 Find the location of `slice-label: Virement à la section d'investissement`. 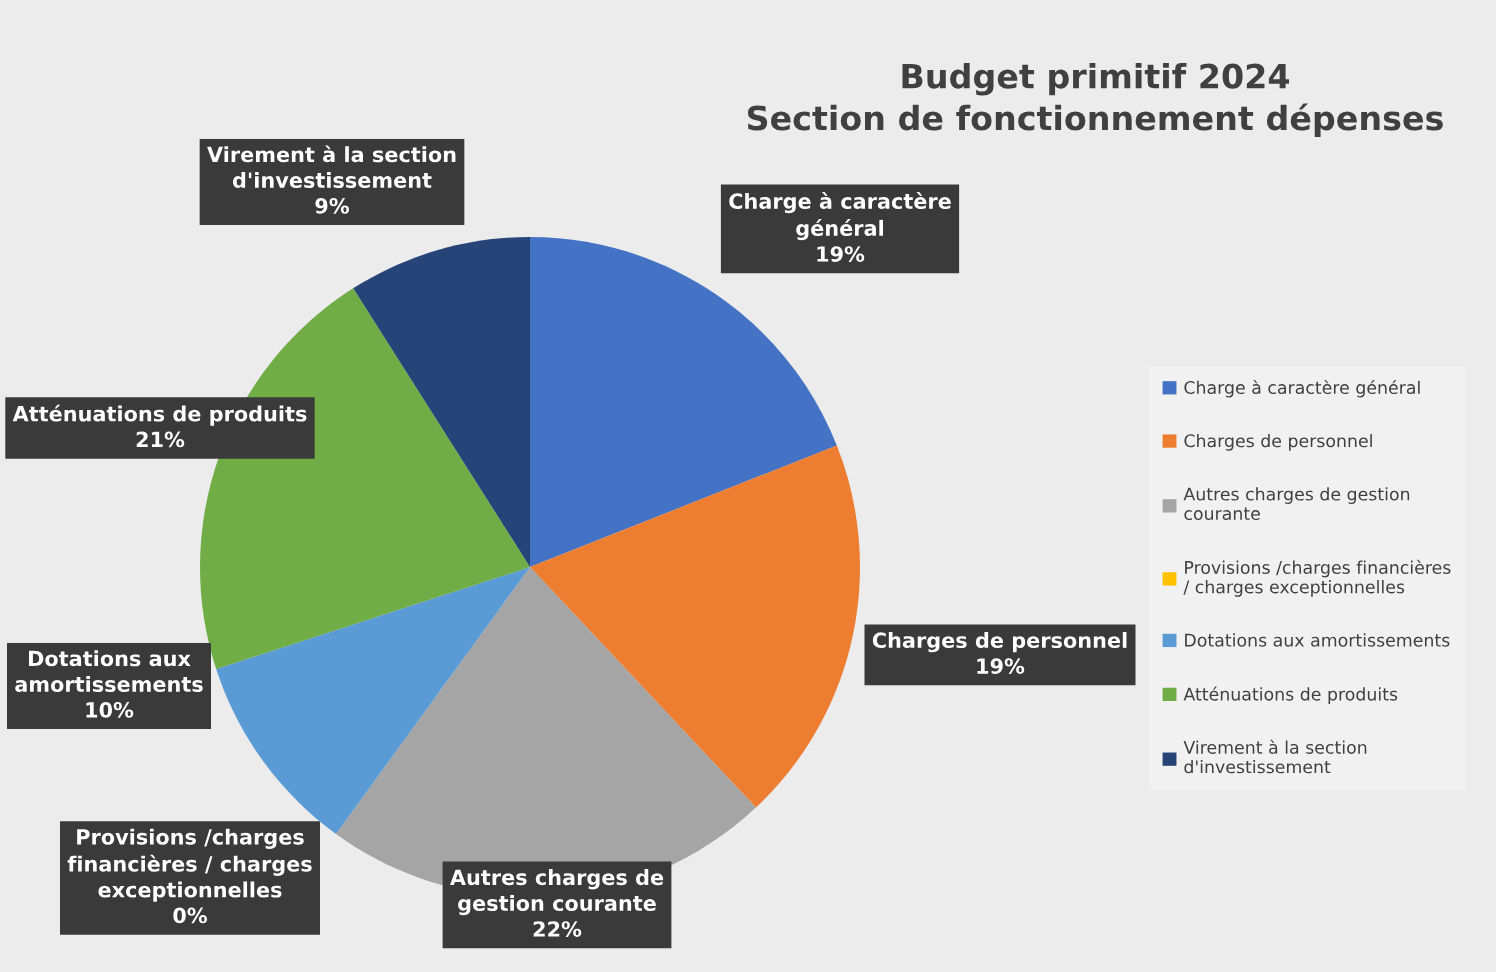

slice-label: Virement à la section d'investissement is located at coordinates (331, 167).